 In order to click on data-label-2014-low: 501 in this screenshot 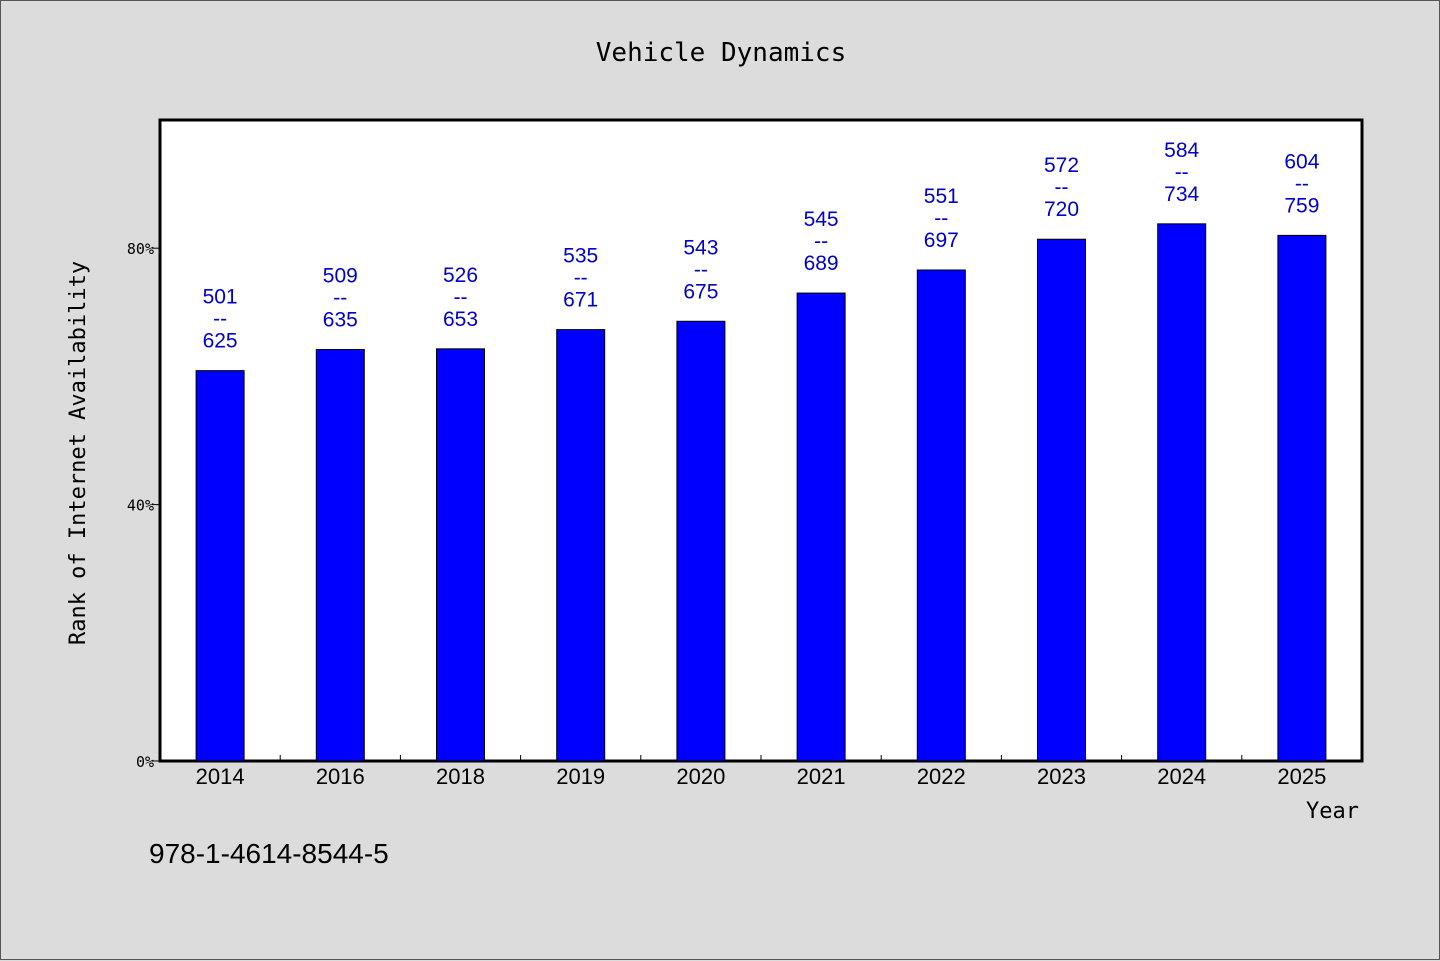, I will do `click(220, 297)`.